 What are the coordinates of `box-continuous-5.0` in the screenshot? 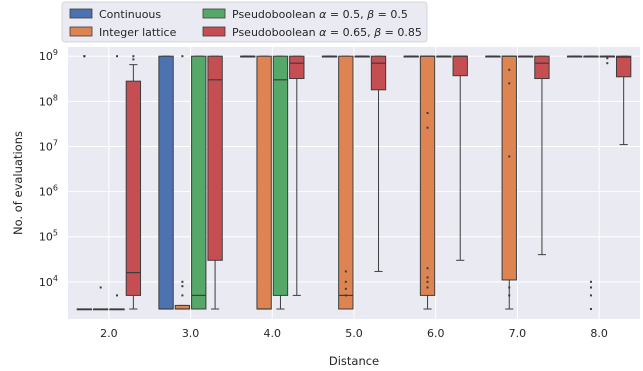 It's located at (329, 56).